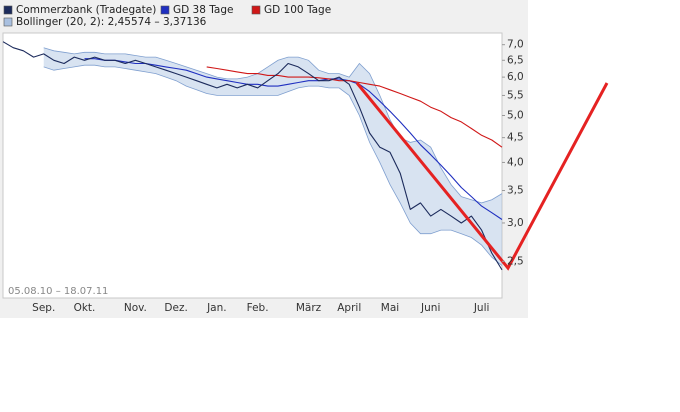 The width and height of the screenshot is (680, 412). Describe the element at coordinates (58, 291) in the screenshot. I see `date-range: 05.08.10 – 18.07.11` at that location.